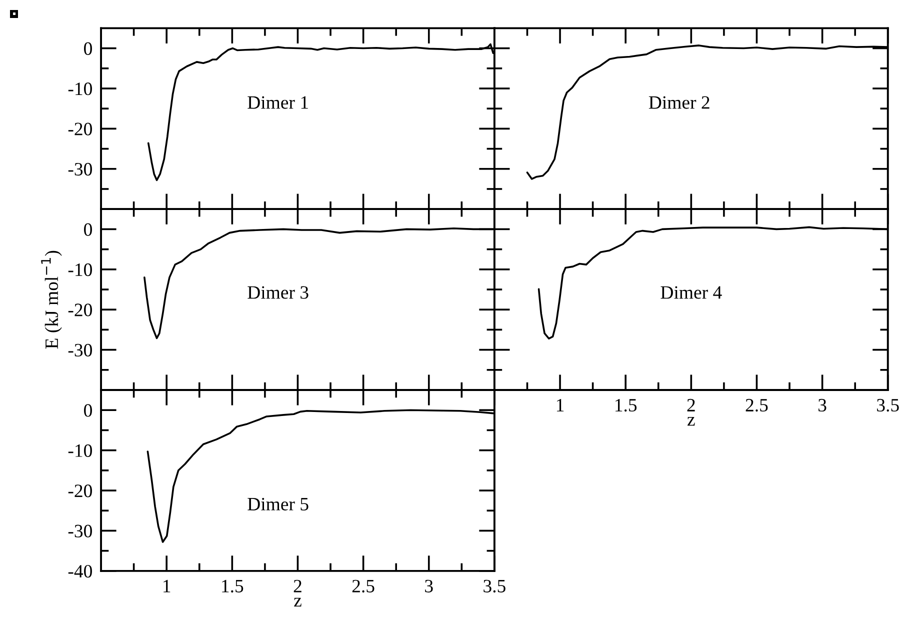 The image size is (906, 626). I want to click on annotation: Dimer 1, so click(278, 102).